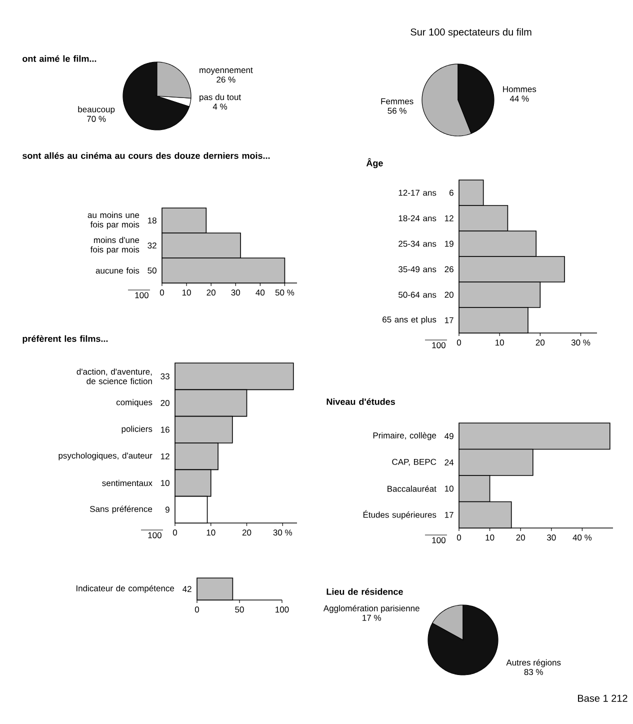  Describe the element at coordinates (114, 376) in the screenshot. I see `y-tick-label: d'action, d'aventure, de science fiction` at that location.